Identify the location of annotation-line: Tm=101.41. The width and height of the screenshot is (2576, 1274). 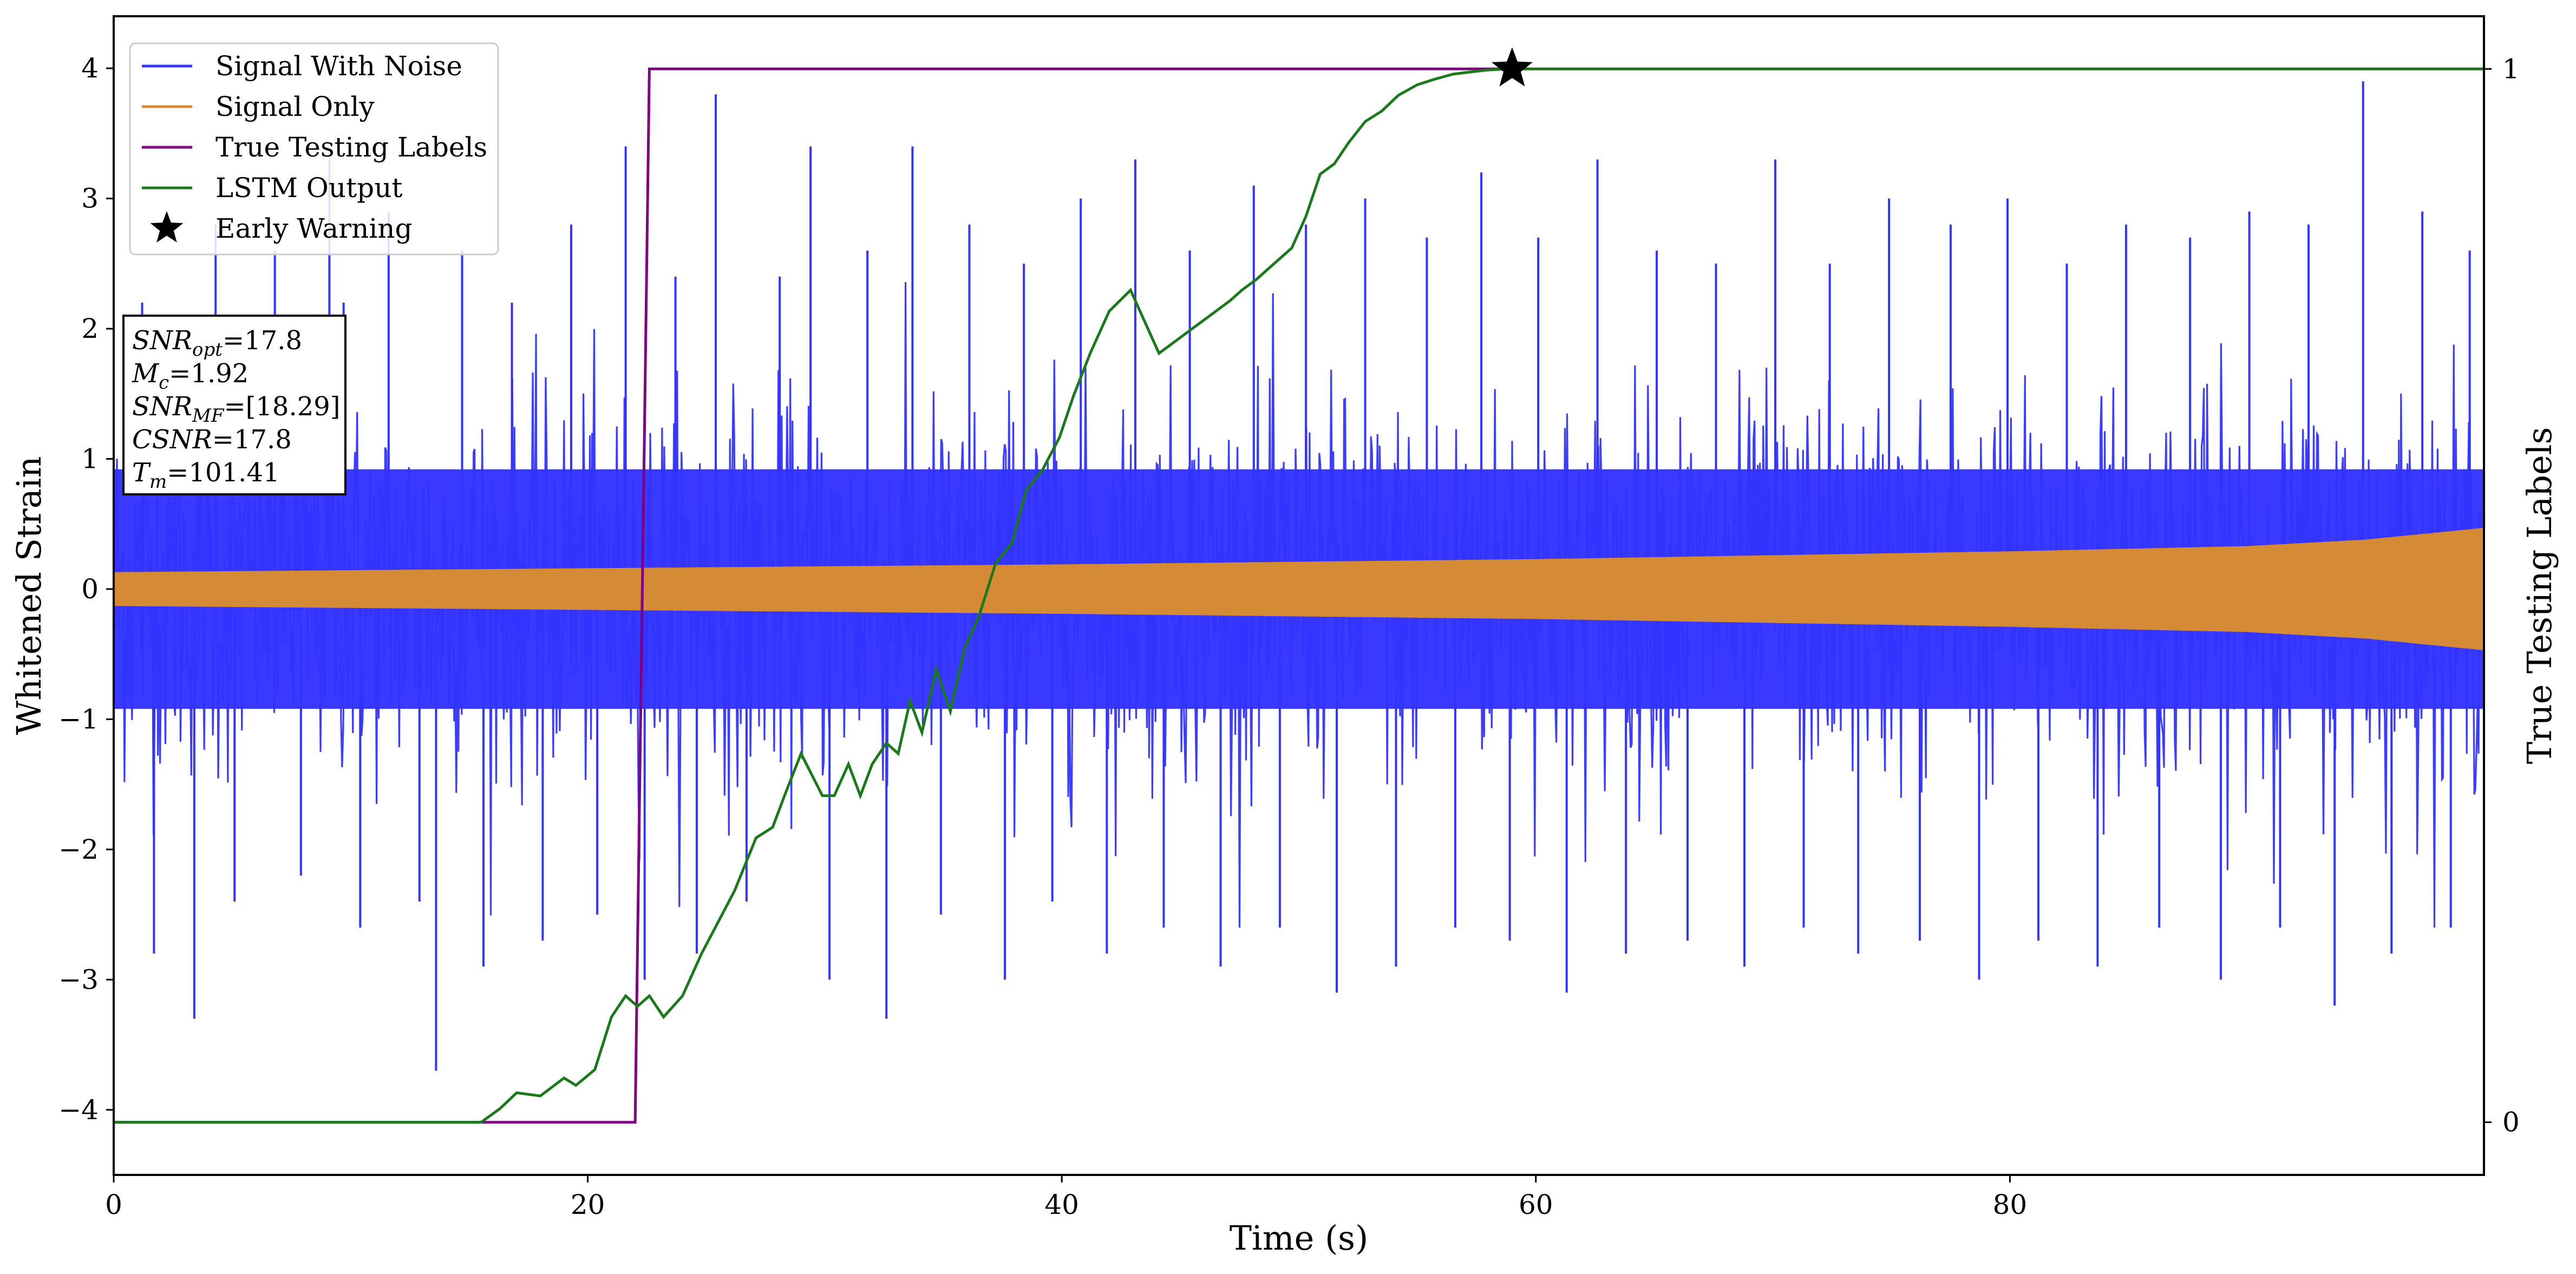
(206, 475).